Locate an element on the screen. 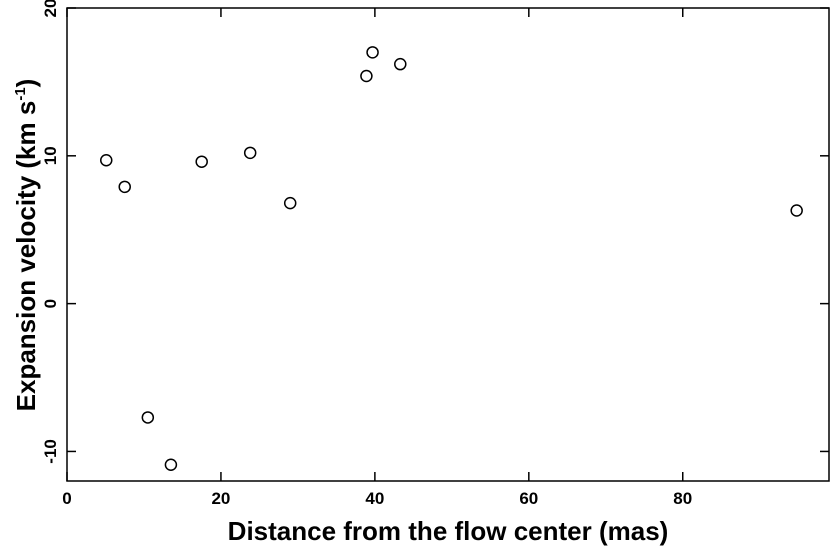 The width and height of the screenshot is (831, 555). x-tick-label: 20 is located at coordinates (220, 498).